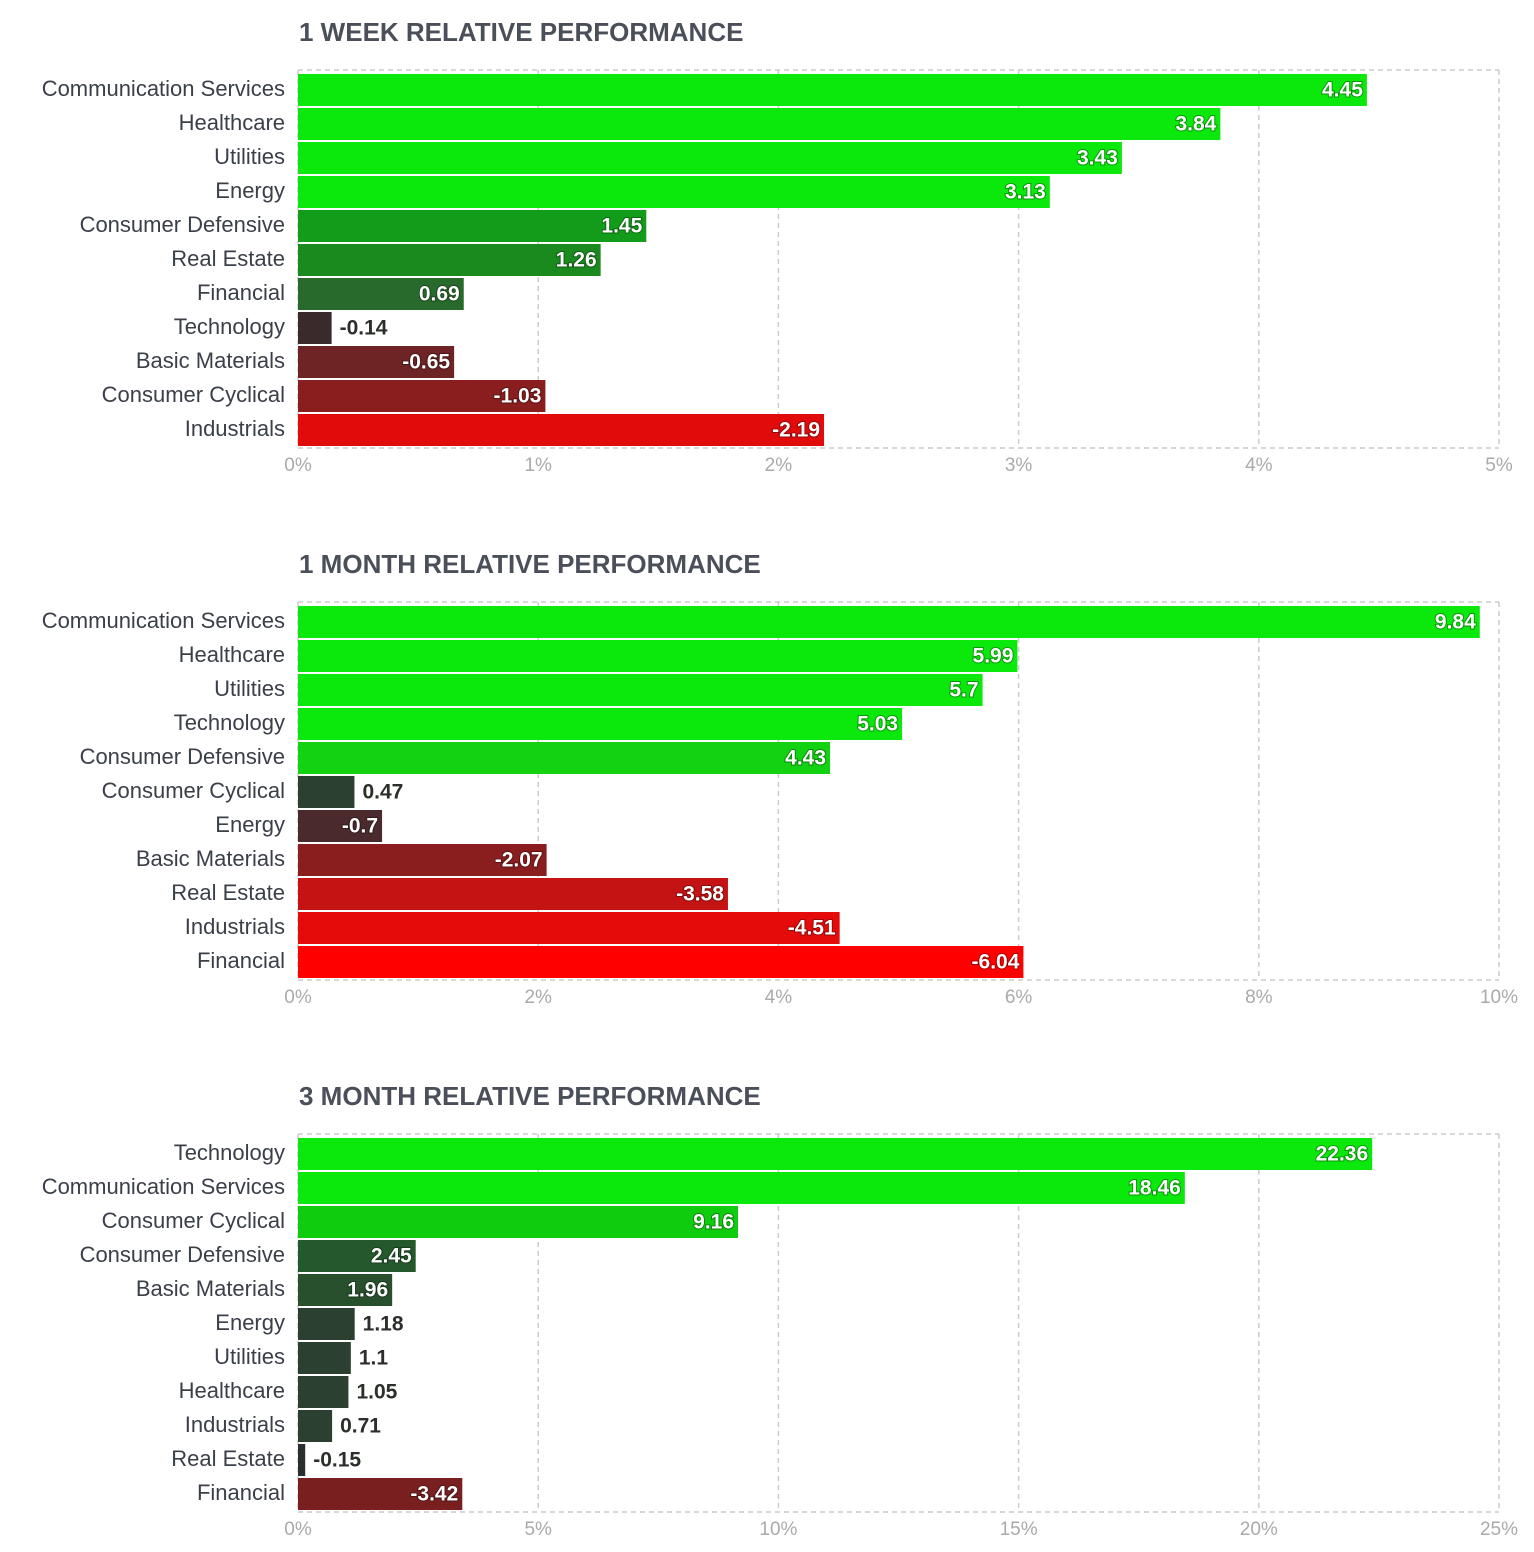 This screenshot has width=1534, height=1552. Describe the element at coordinates (1259, 997) in the screenshot. I see `x-tick-label: 8%` at that location.